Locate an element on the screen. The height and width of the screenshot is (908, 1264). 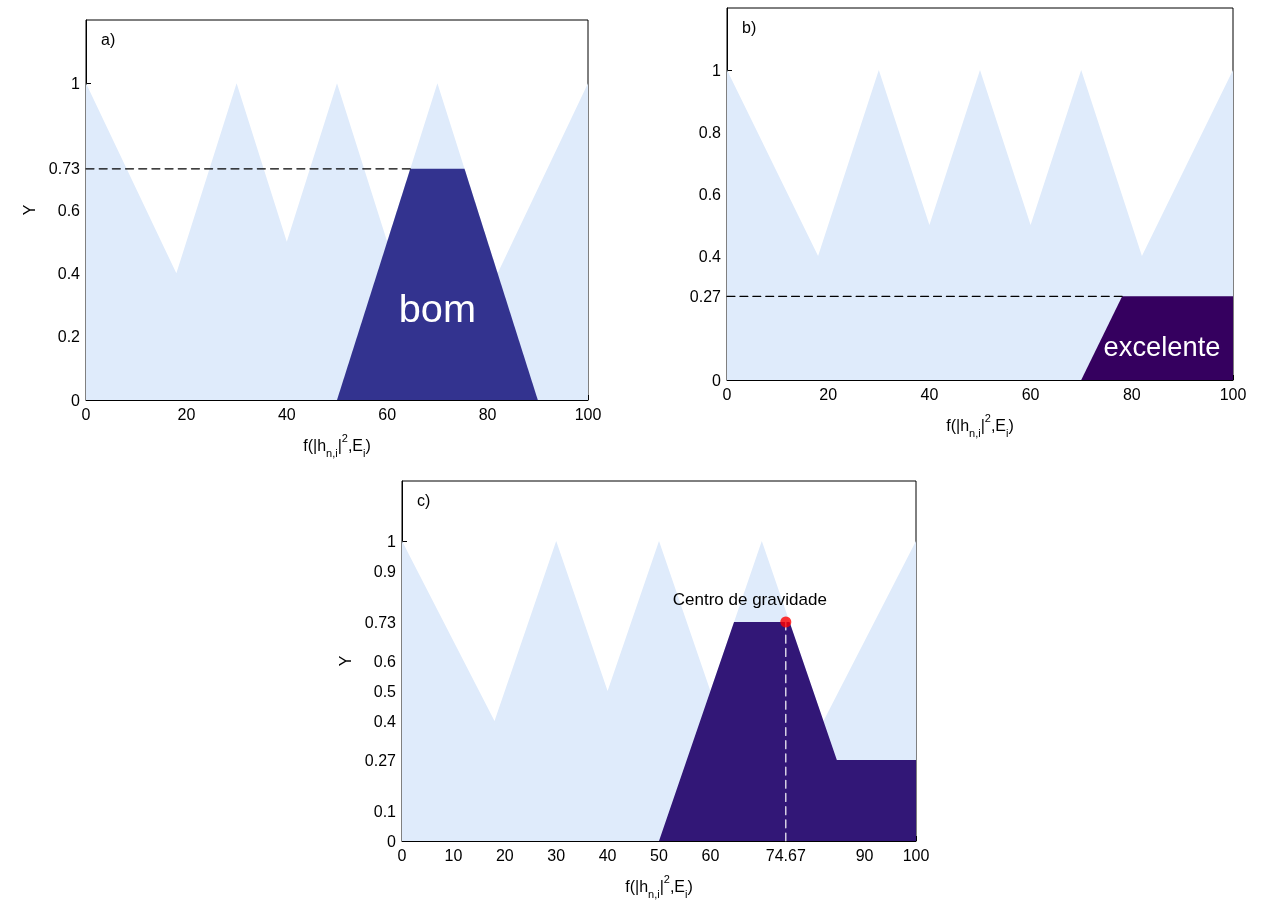
x-tick-label: 74.67 is located at coordinates (785, 855).